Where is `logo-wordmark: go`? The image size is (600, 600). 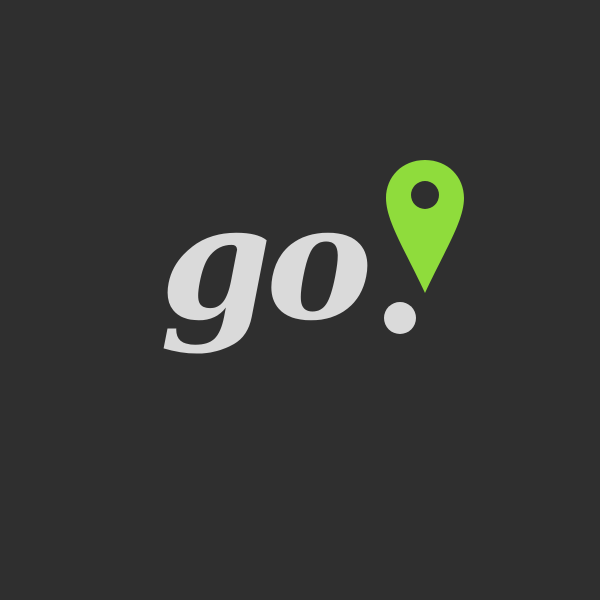 logo-wordmark: go is located at coordinates (266, 262).